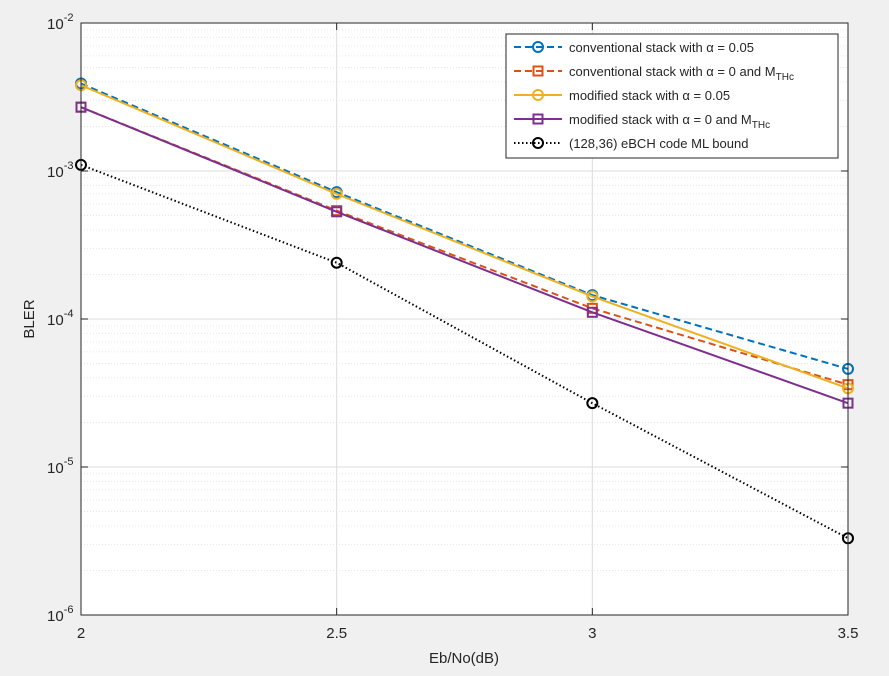  I want to click on legend-label: modified stack with α = 0.05, so click(649, 95).